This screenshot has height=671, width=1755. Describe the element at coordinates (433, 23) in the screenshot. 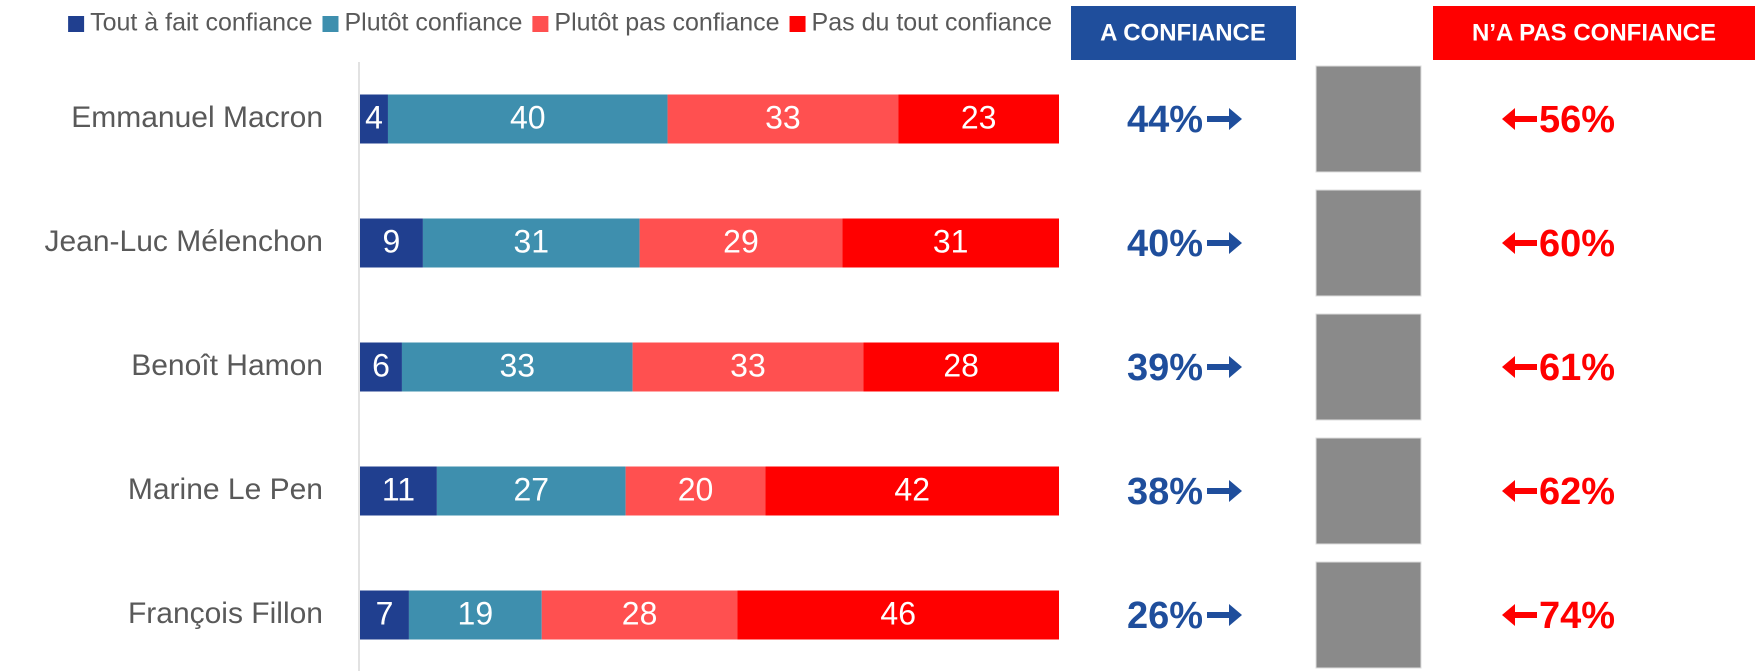

I see `legend-label: Plutôt confiance` at that location.